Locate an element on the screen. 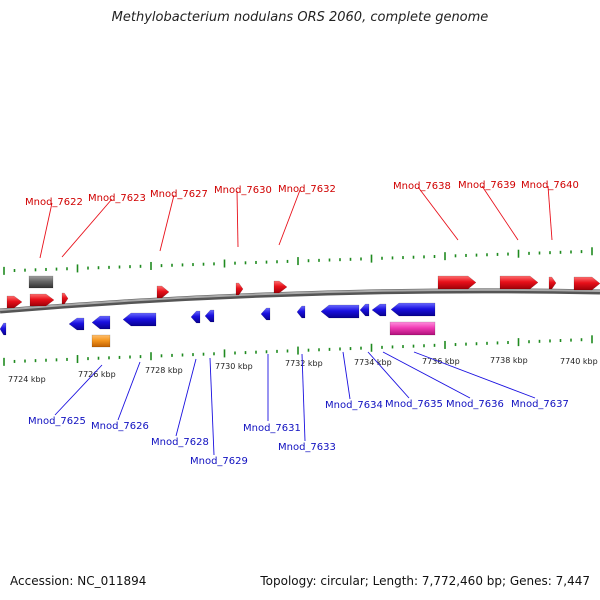 The height and width of the screenshot is (600, 600). kbp-scale-label: 7730 kbp is located at coordinates (234, 366).